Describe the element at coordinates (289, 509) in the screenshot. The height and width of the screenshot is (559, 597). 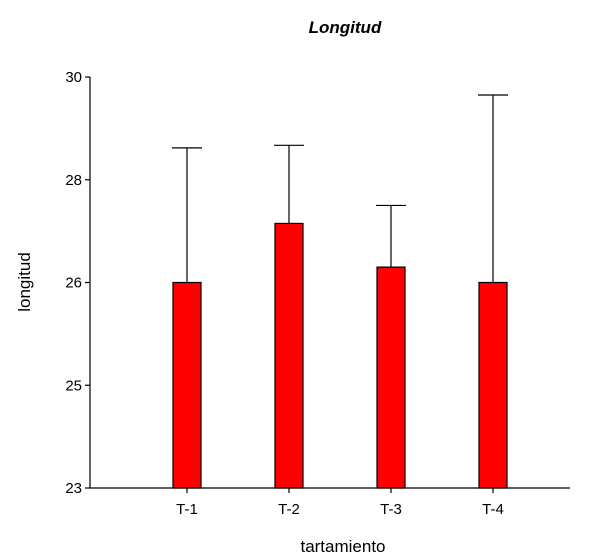
I see `x-tick-label: T-2` at that location.